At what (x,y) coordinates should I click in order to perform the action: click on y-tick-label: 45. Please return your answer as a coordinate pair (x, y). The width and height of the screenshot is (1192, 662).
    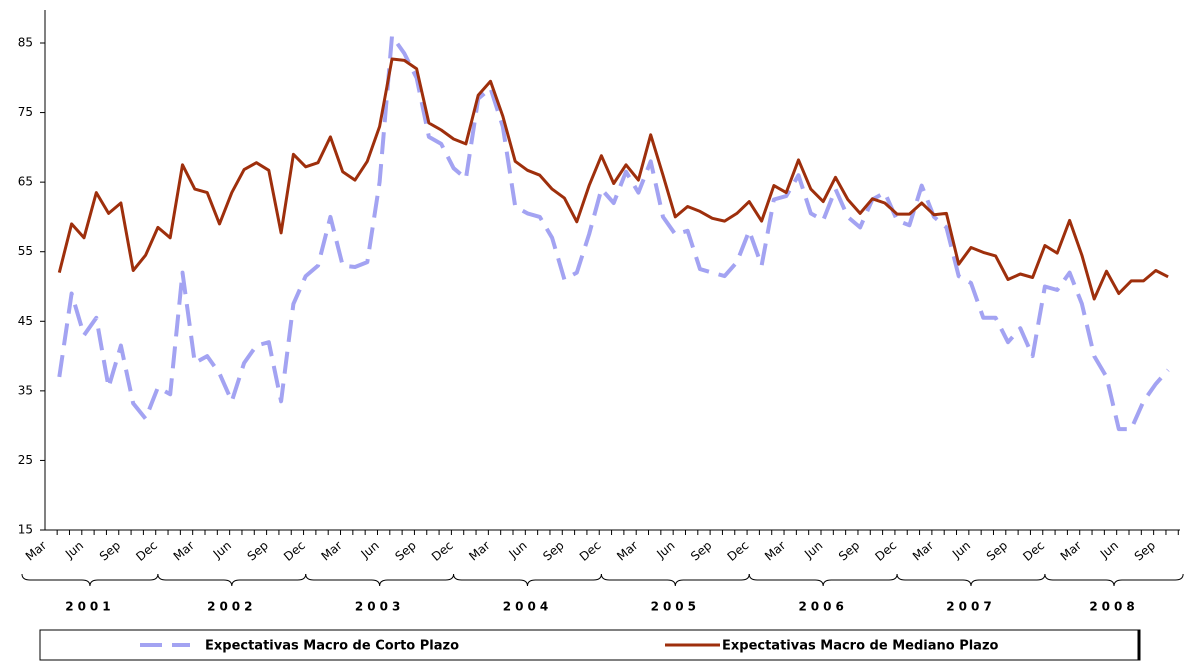
    Looking at the image, I should click on (25, 321).